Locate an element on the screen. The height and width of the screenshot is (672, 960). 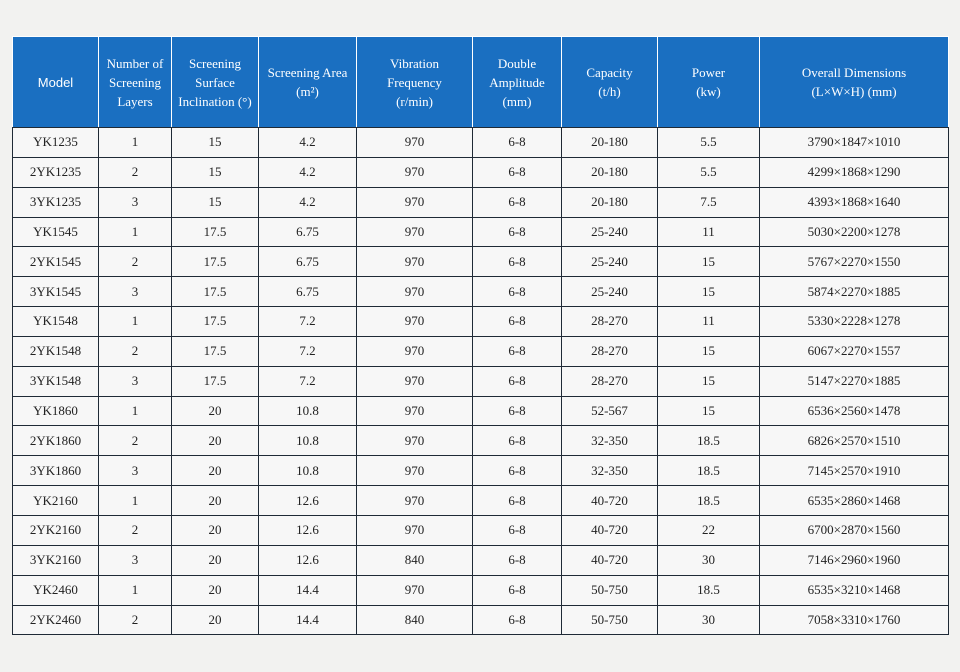
cell-model: 3YK1548 is located at coordinates (55, 381).